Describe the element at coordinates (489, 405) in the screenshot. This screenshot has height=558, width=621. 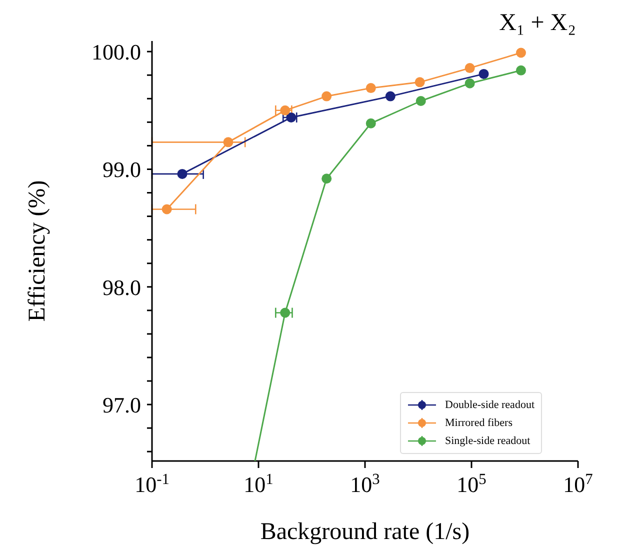
I see `legend-label: Double-side readout` at that location.